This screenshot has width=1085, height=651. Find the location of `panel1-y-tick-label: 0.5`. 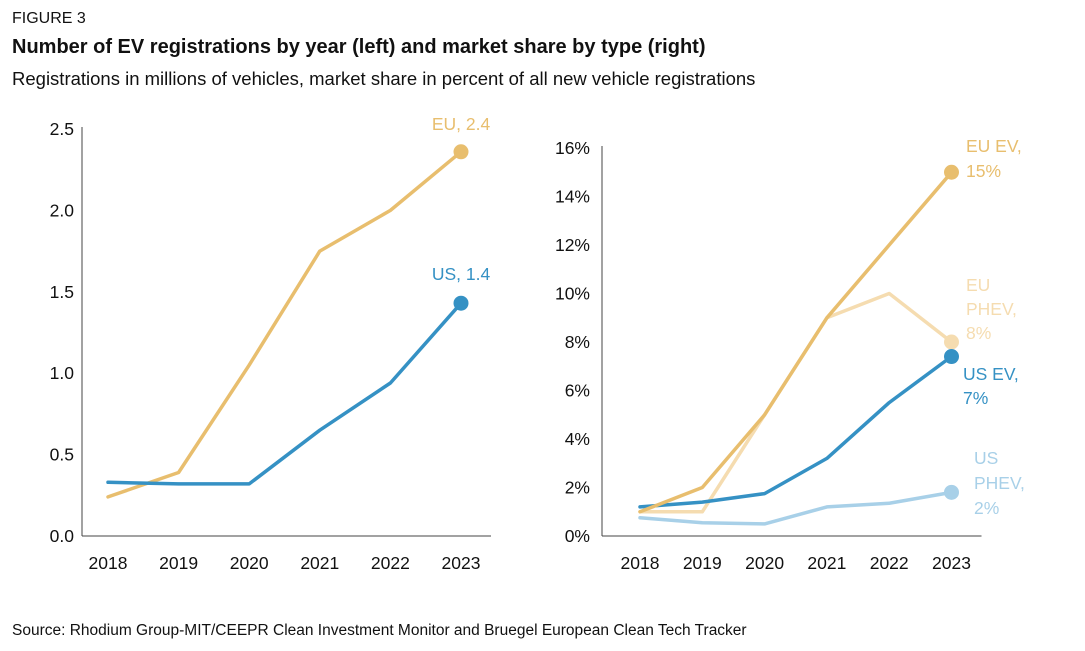

panel1-y-tick-label: 0.5 is located at coordinates (62, 455).